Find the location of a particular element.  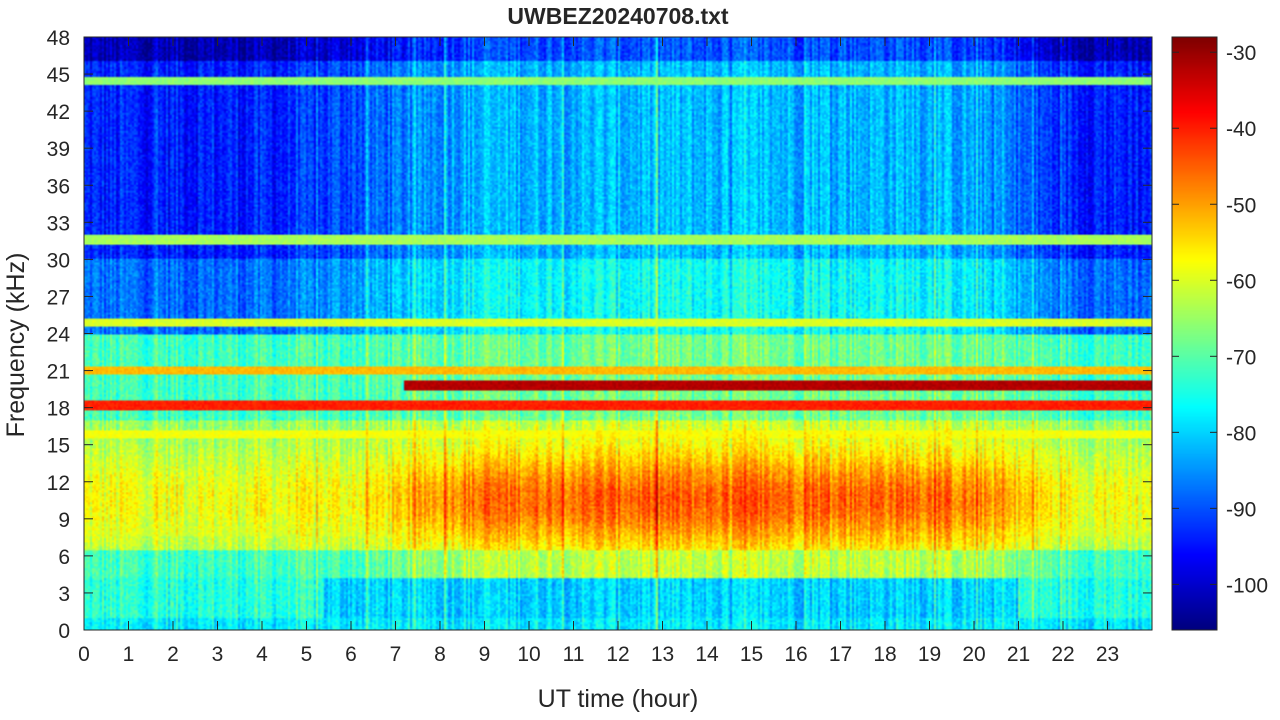

x-axis-label: UT time (hour) is located at coordinates (618, 699).